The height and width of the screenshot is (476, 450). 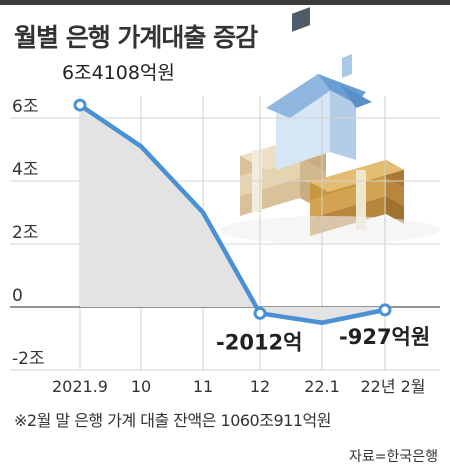 I want to click on y-tick-label: 6조, so click(x=25, y=107).